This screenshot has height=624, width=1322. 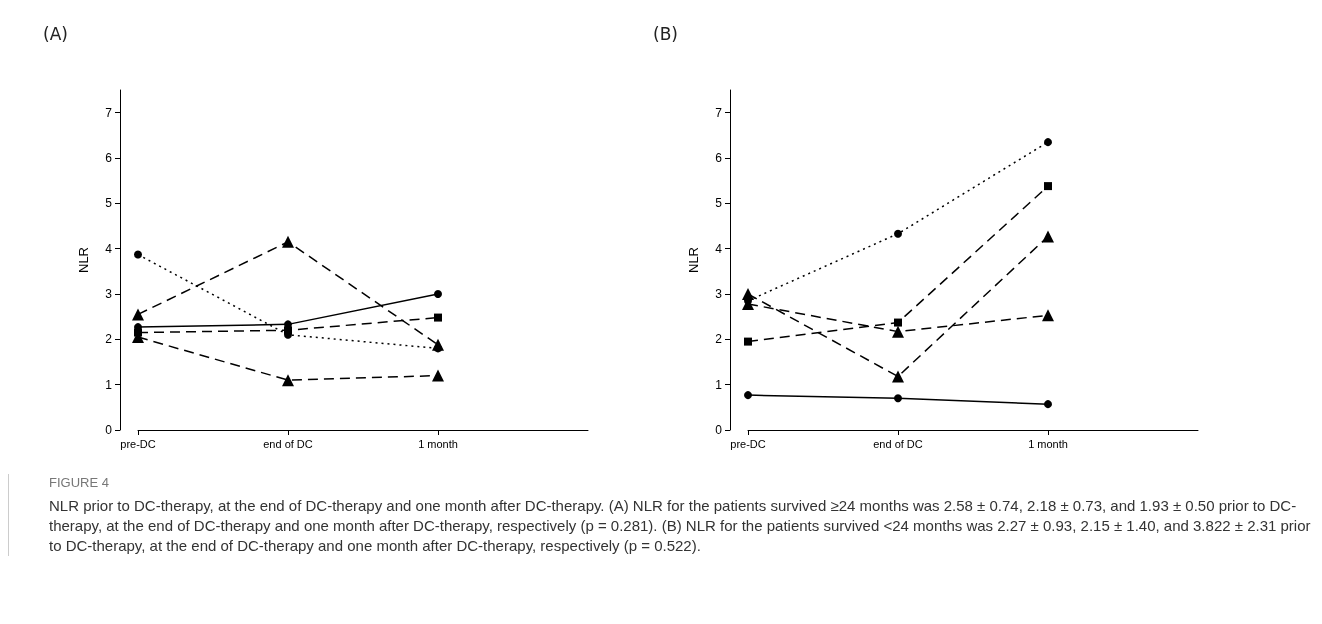 I want to click on text: NLR prior to DC-therapy, at the end of DC-therapy and one month after DC-therapy. (A) NLR for the patients survived ≥24 months was 2.58 ± 0.74, 2.18 ± 0.73, and 1.93 ± 0.50 prior to DC-therapy, at the end of DC-therapy and one month after DC-therapy, respectively (p = 0.281). (B) NLR for the patients survived <24 months was 2.27 ± 0.93, 2.15 ± 1.40, and 3.822 ± 2.31 prior to DC-therapy, at the end of DC-therapy and one month after DC-therapy, respectively (p = 0.522)., so click(x=680, y=526).